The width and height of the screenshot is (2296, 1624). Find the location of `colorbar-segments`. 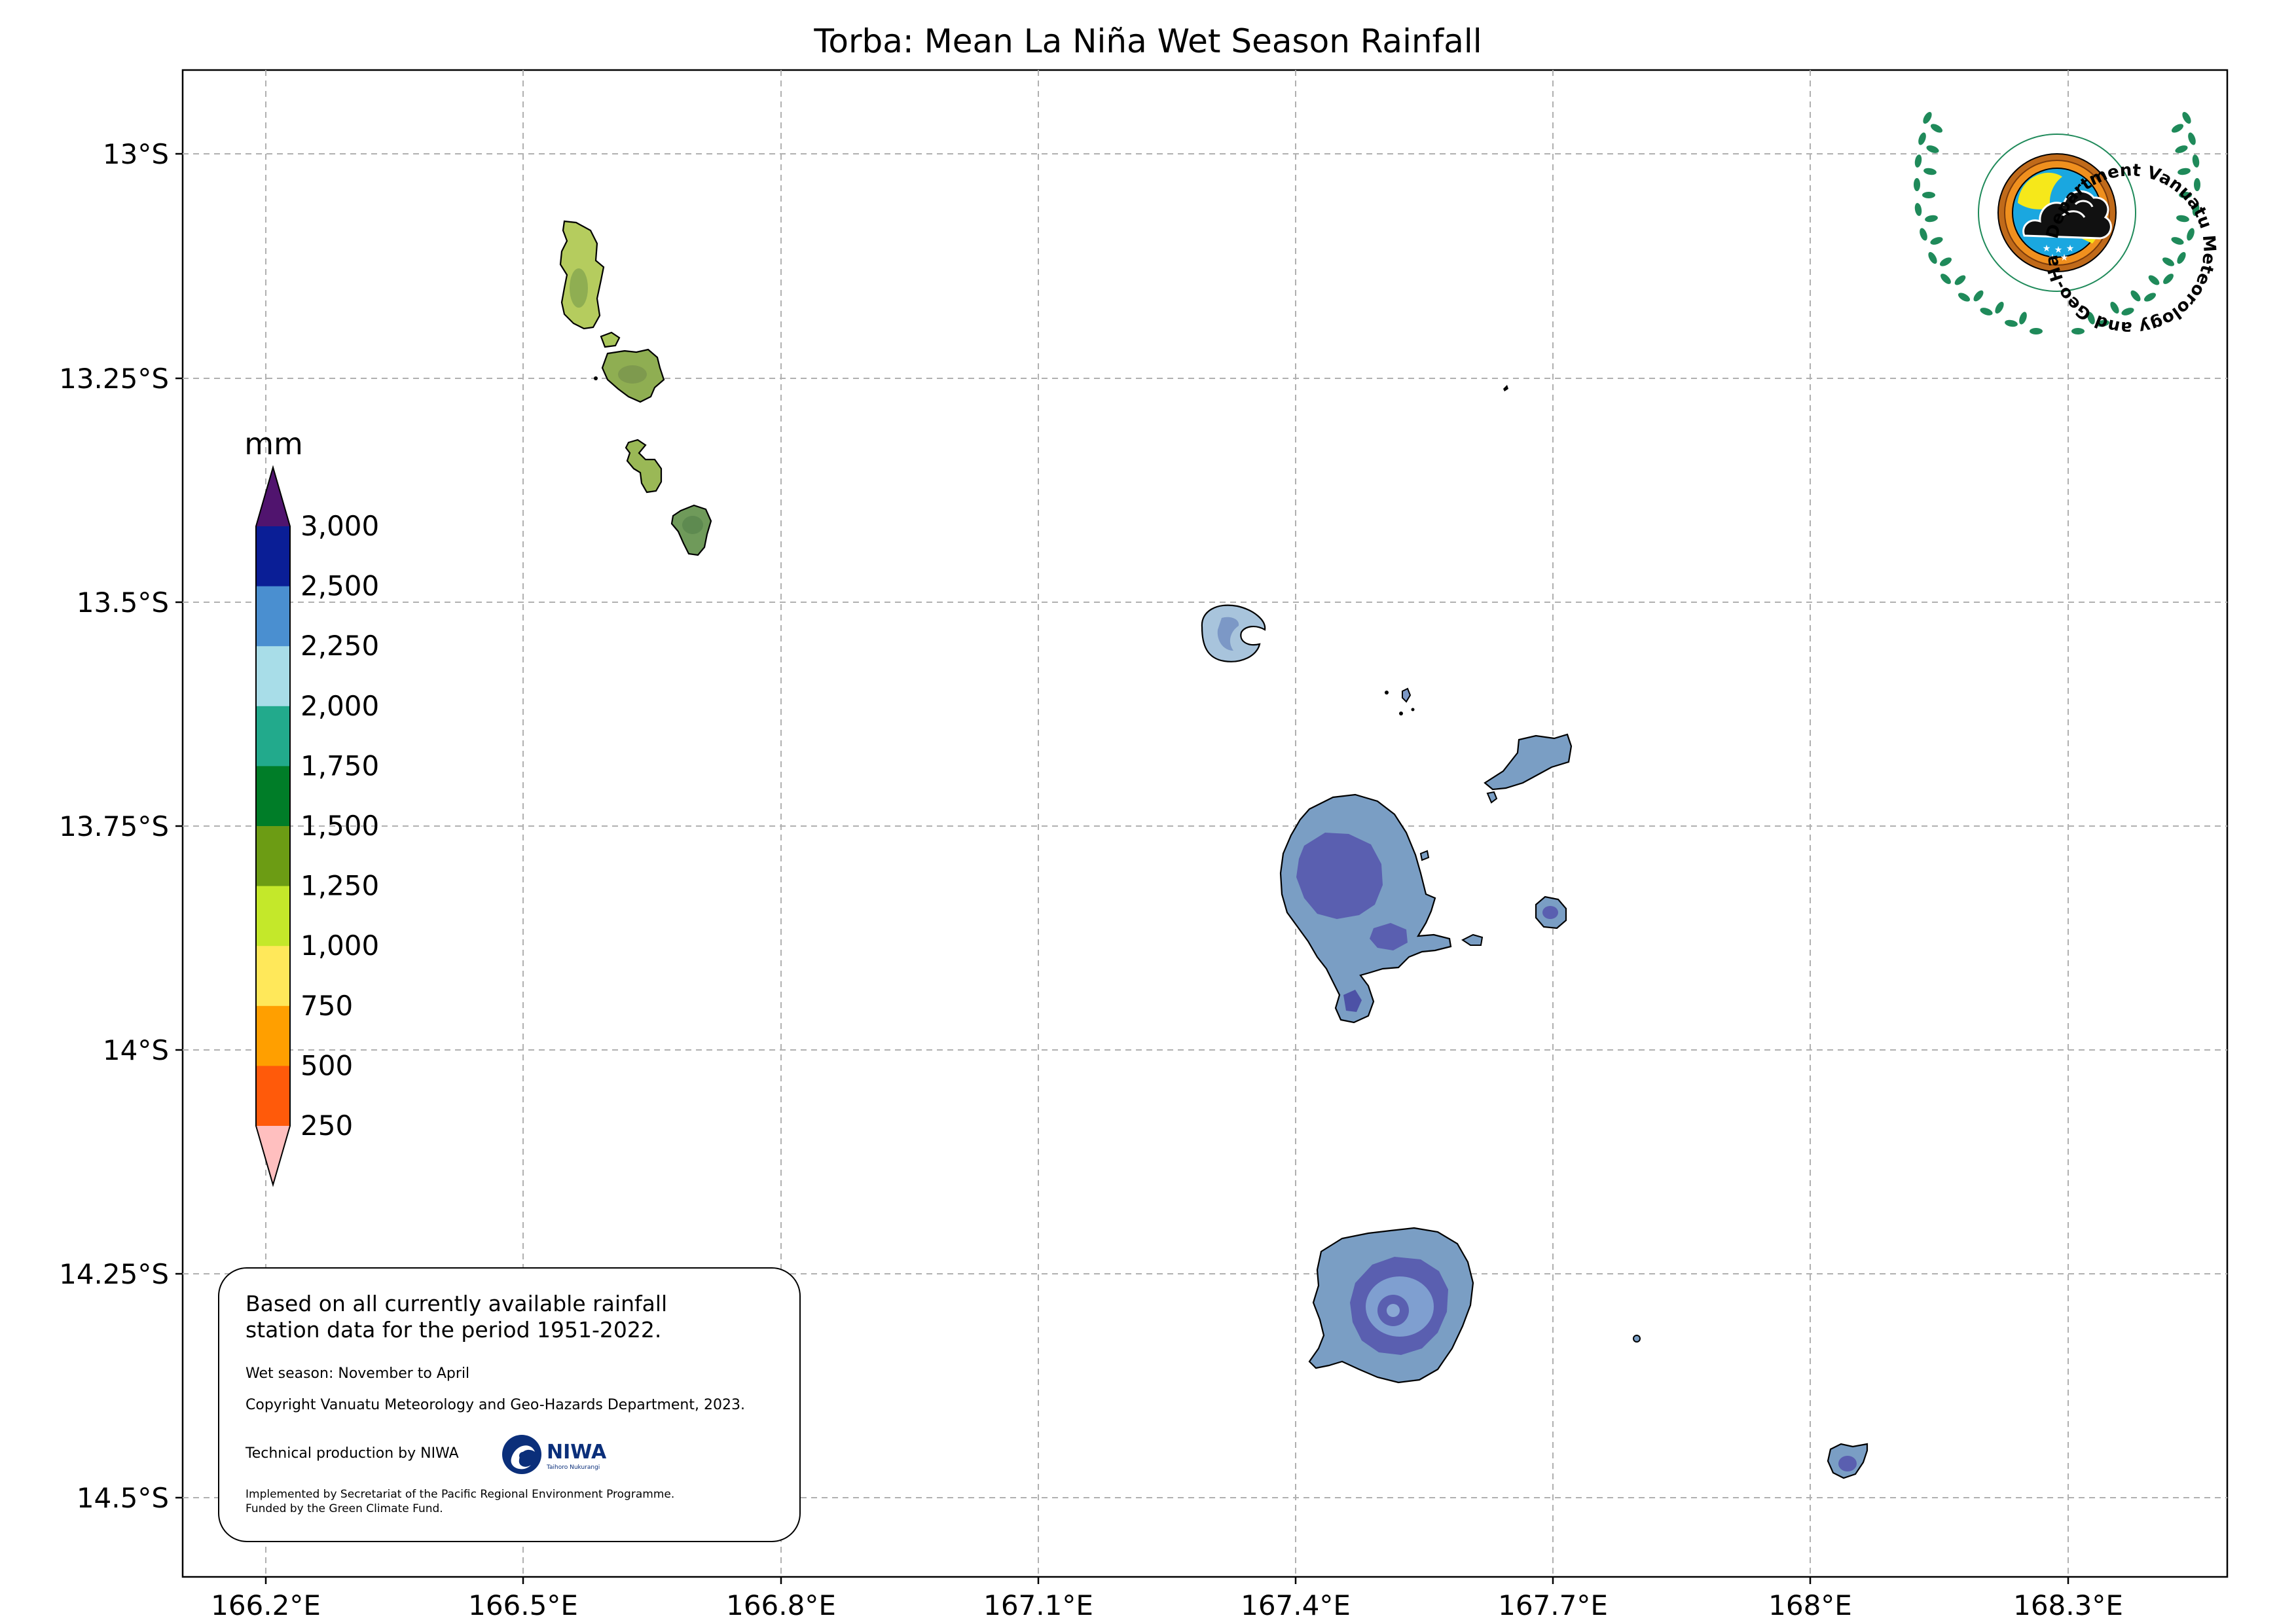

colorbar-segments is located at coordinates (273, 826).